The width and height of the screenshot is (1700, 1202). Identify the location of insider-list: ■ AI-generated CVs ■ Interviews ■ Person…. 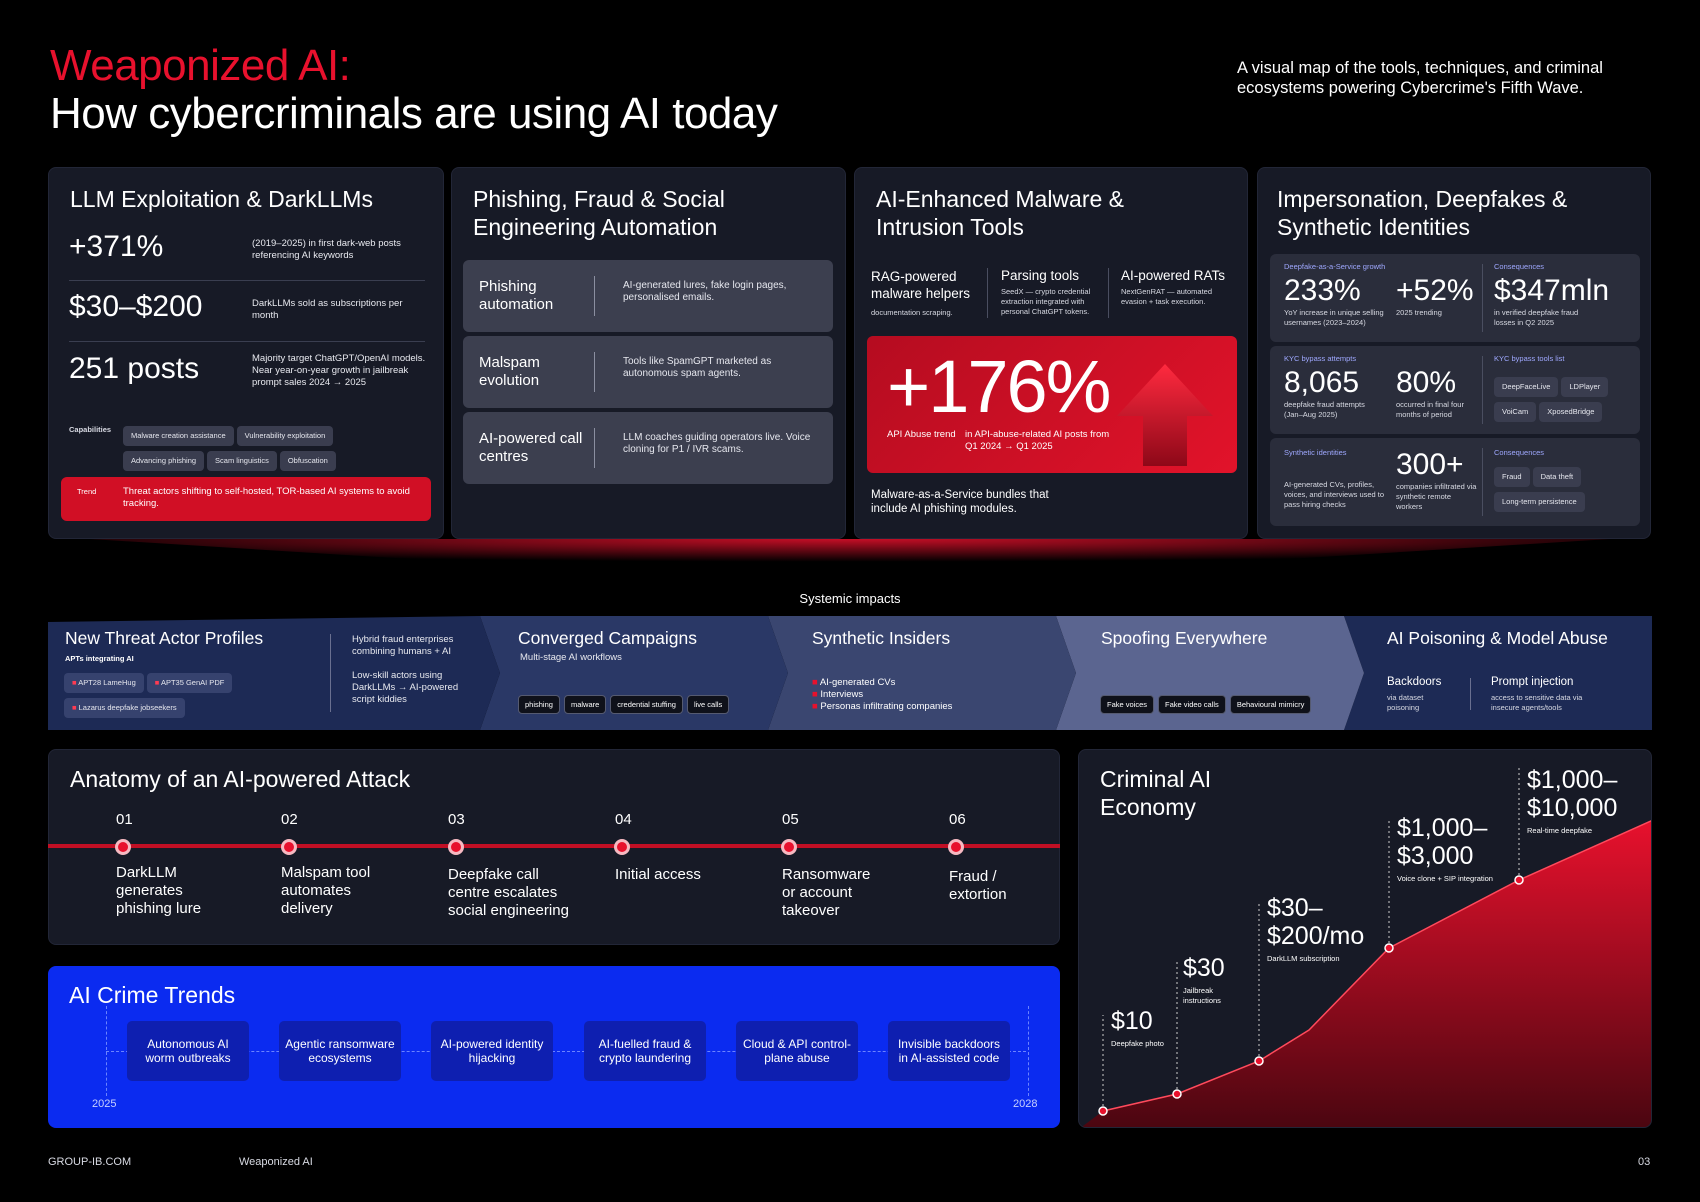
(882, 694).